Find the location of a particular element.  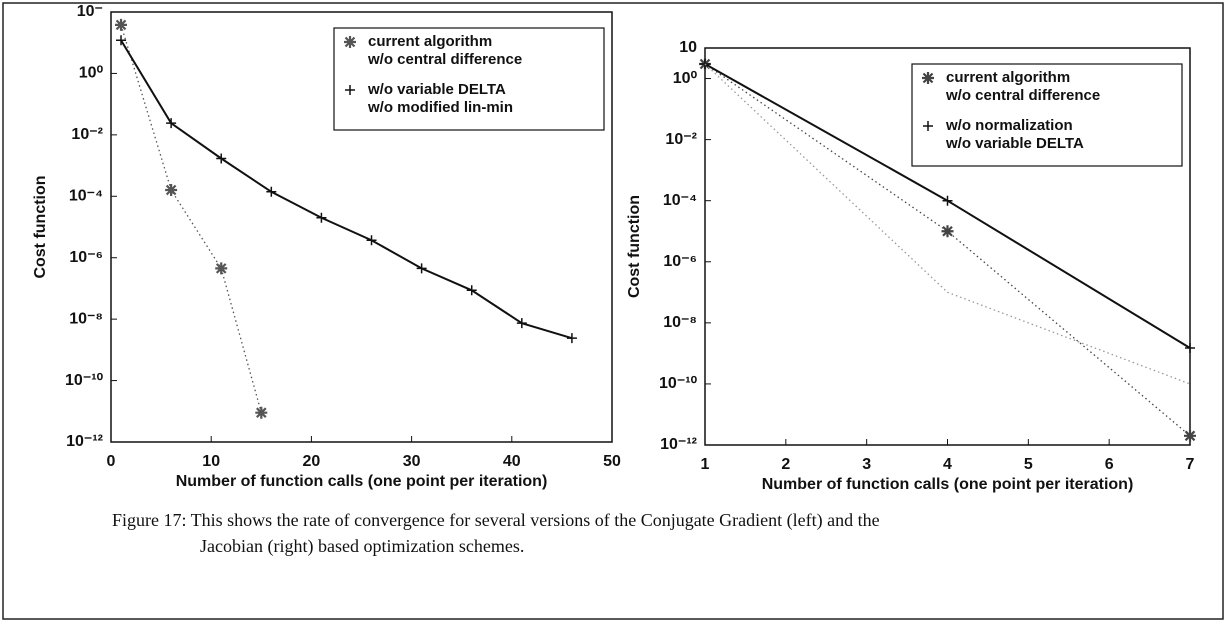

x-tick-label: 7 is located at coordinates (1190, 464).